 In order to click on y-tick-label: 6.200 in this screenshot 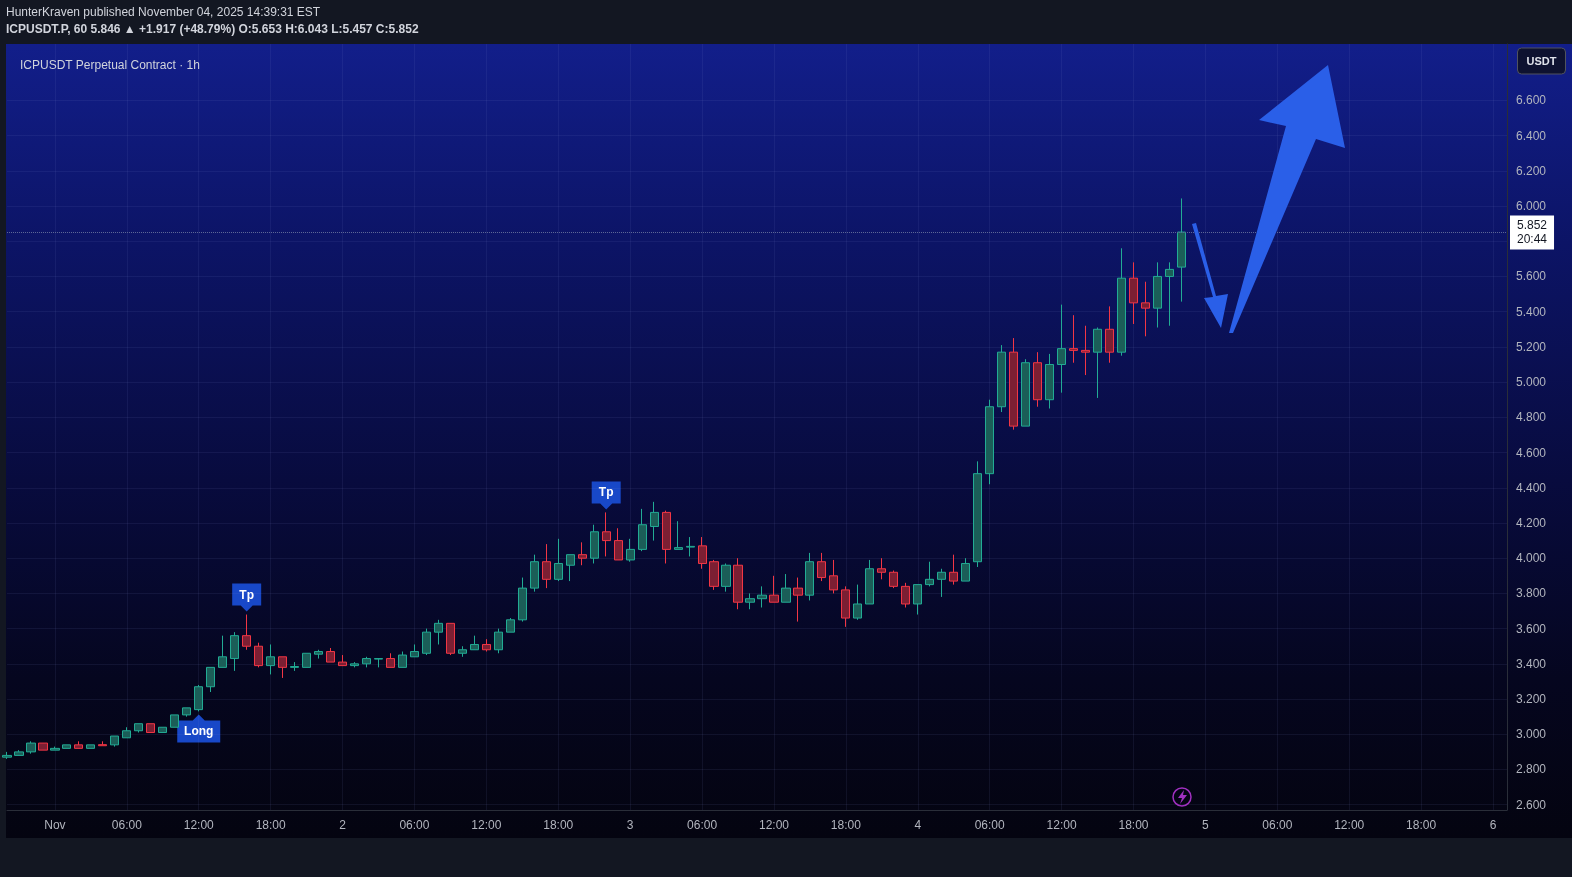, I will do `click(1531, 170)`.